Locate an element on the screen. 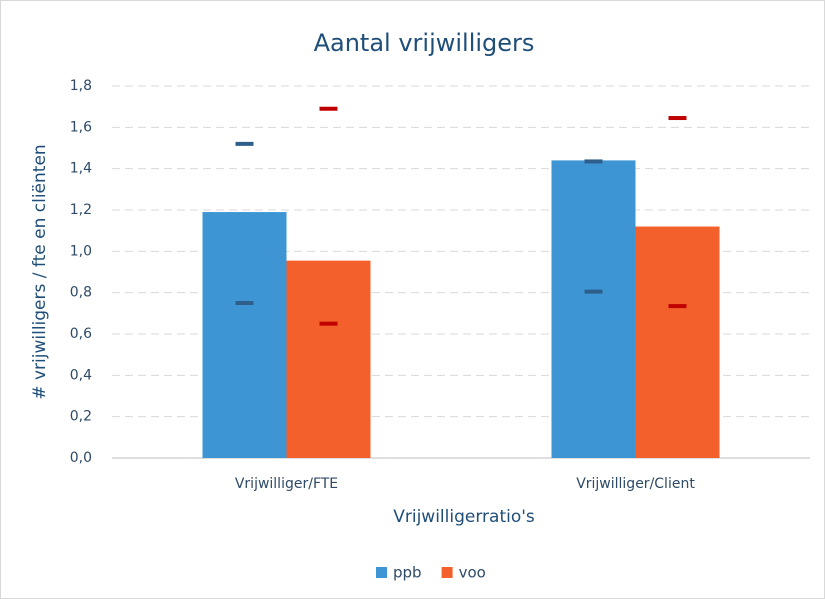 The height and width of the screenshot is (599, 825). chart-title: Aantal vrijwilligers is located at coordinates (424, 43).